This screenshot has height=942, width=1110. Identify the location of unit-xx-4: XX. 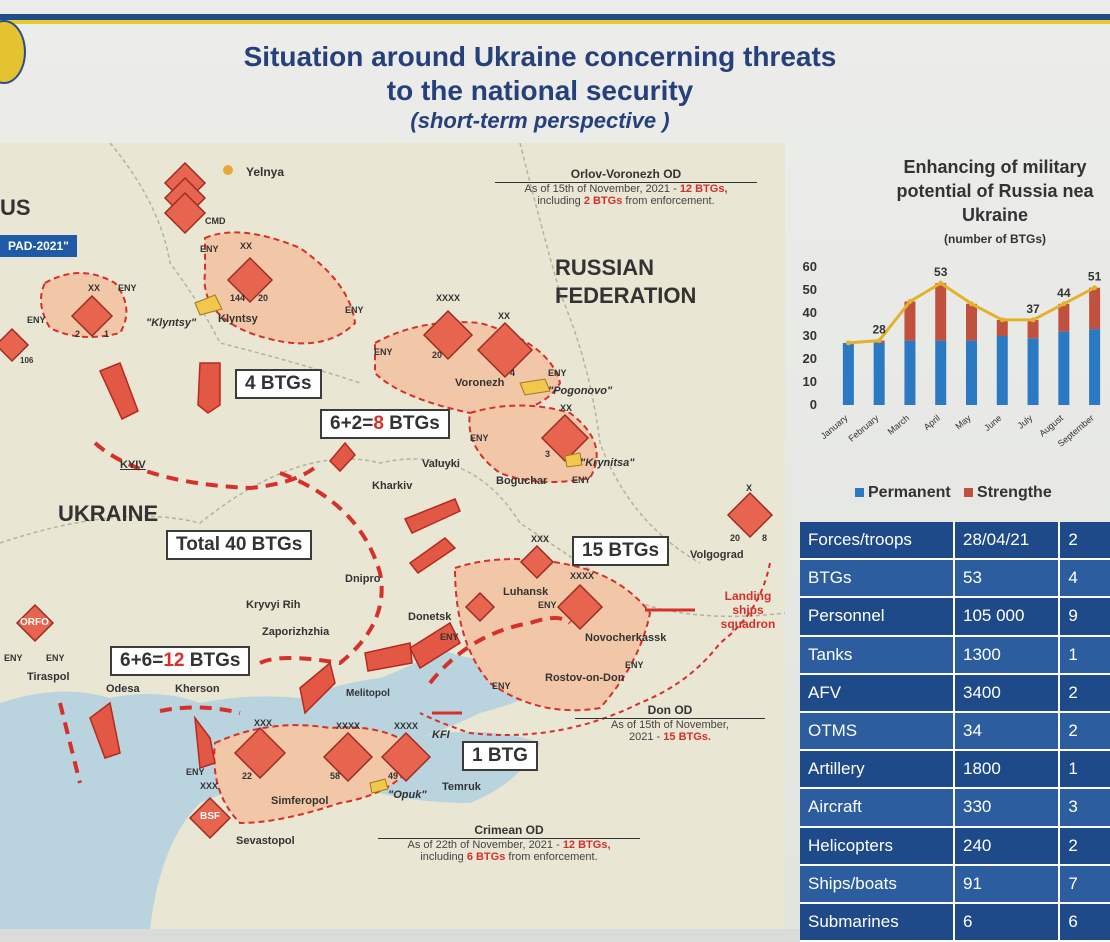
(566, 408).